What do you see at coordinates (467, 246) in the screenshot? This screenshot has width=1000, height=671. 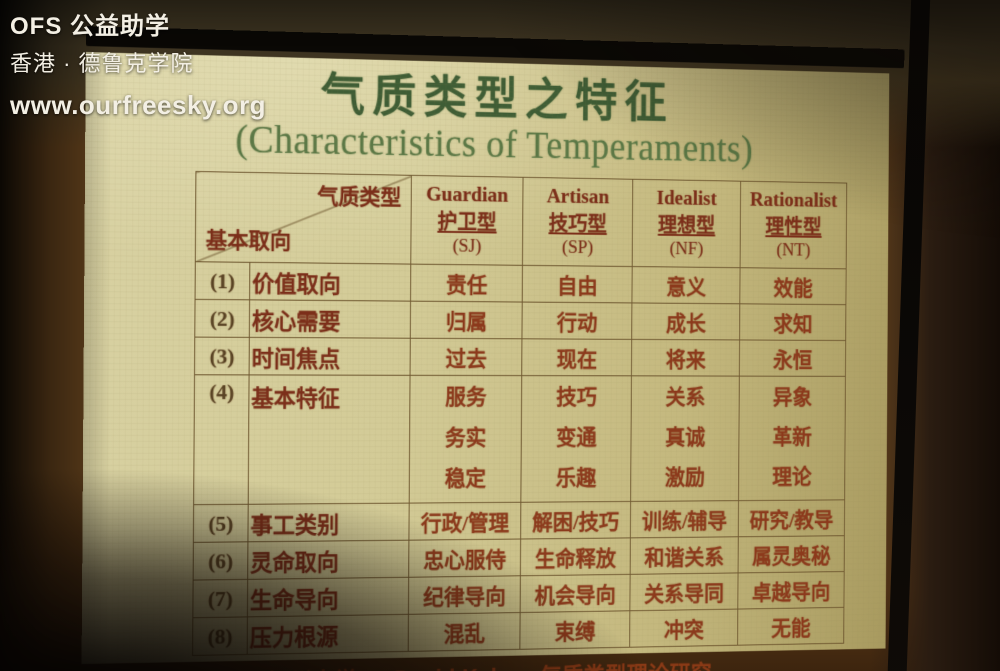 I see `column-code: (SJ)` at bounding box center [467, 246].